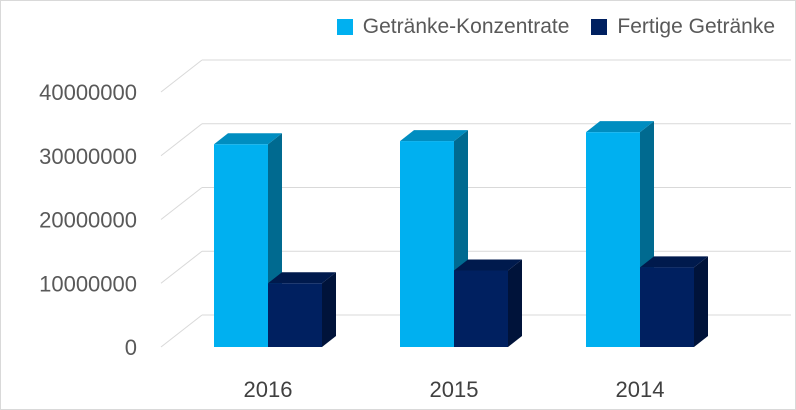 The height and width of the screenshot is (410, 796). What do you see at coordinates (88, 92) in the screenshot?
I see `y-tick-label: 40000000` at bounding box center [88, 92].